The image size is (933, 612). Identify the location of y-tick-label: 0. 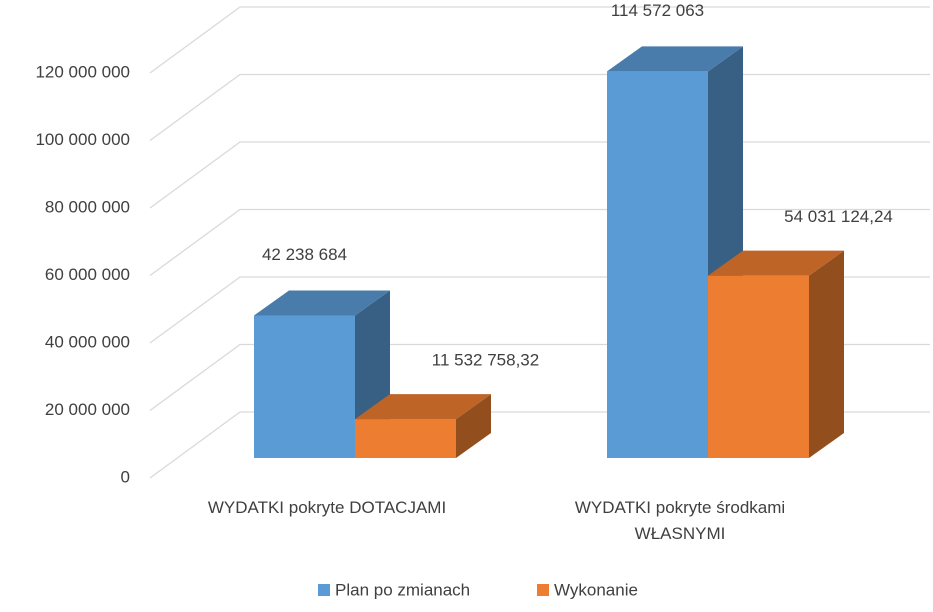
(125, 476).